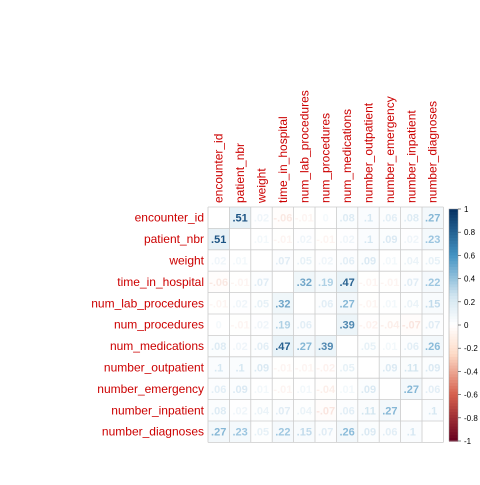 The height and width of the screenshot is (485, 480). What do you see at coordinates (240, 283) in the screenshot?
I see `cell-value-time_in_hospital-patient_nbr: -.01` at bounding box center [240, 283].